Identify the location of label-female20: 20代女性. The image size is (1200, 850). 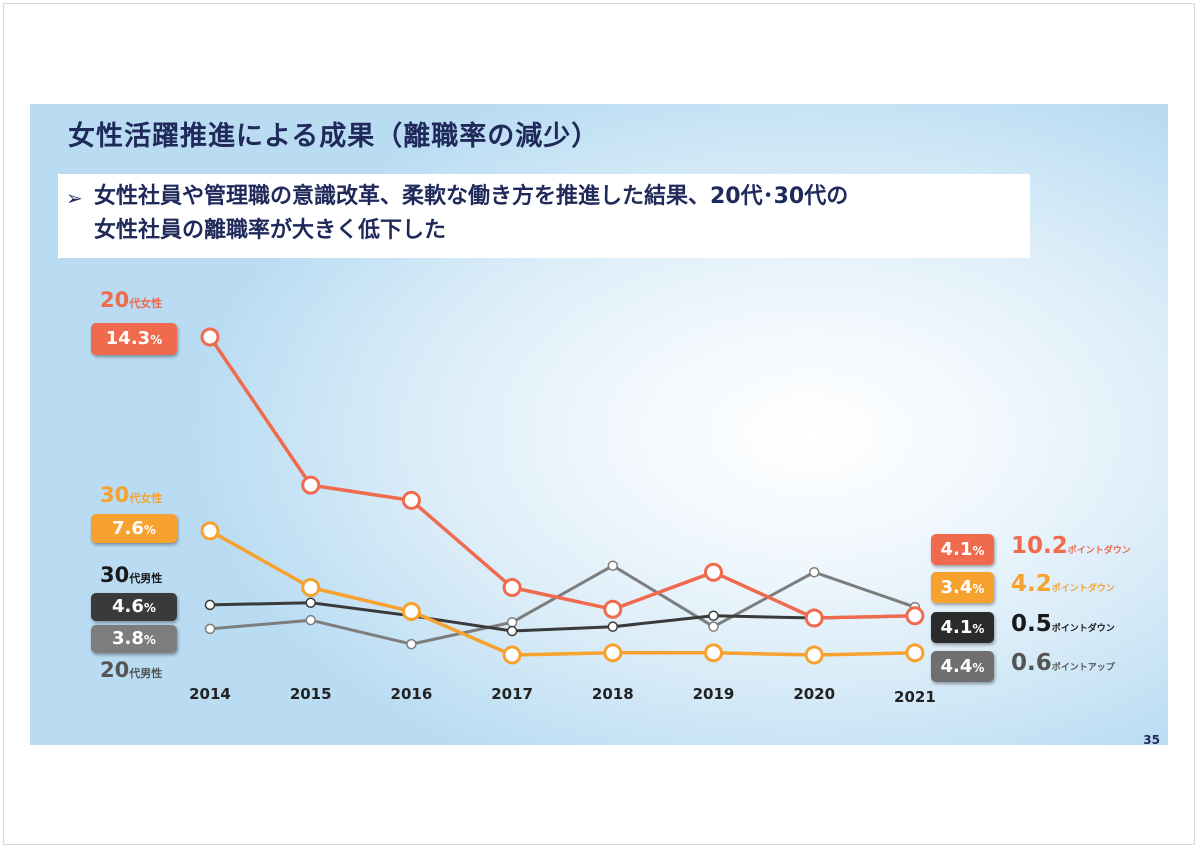
(131, 300).